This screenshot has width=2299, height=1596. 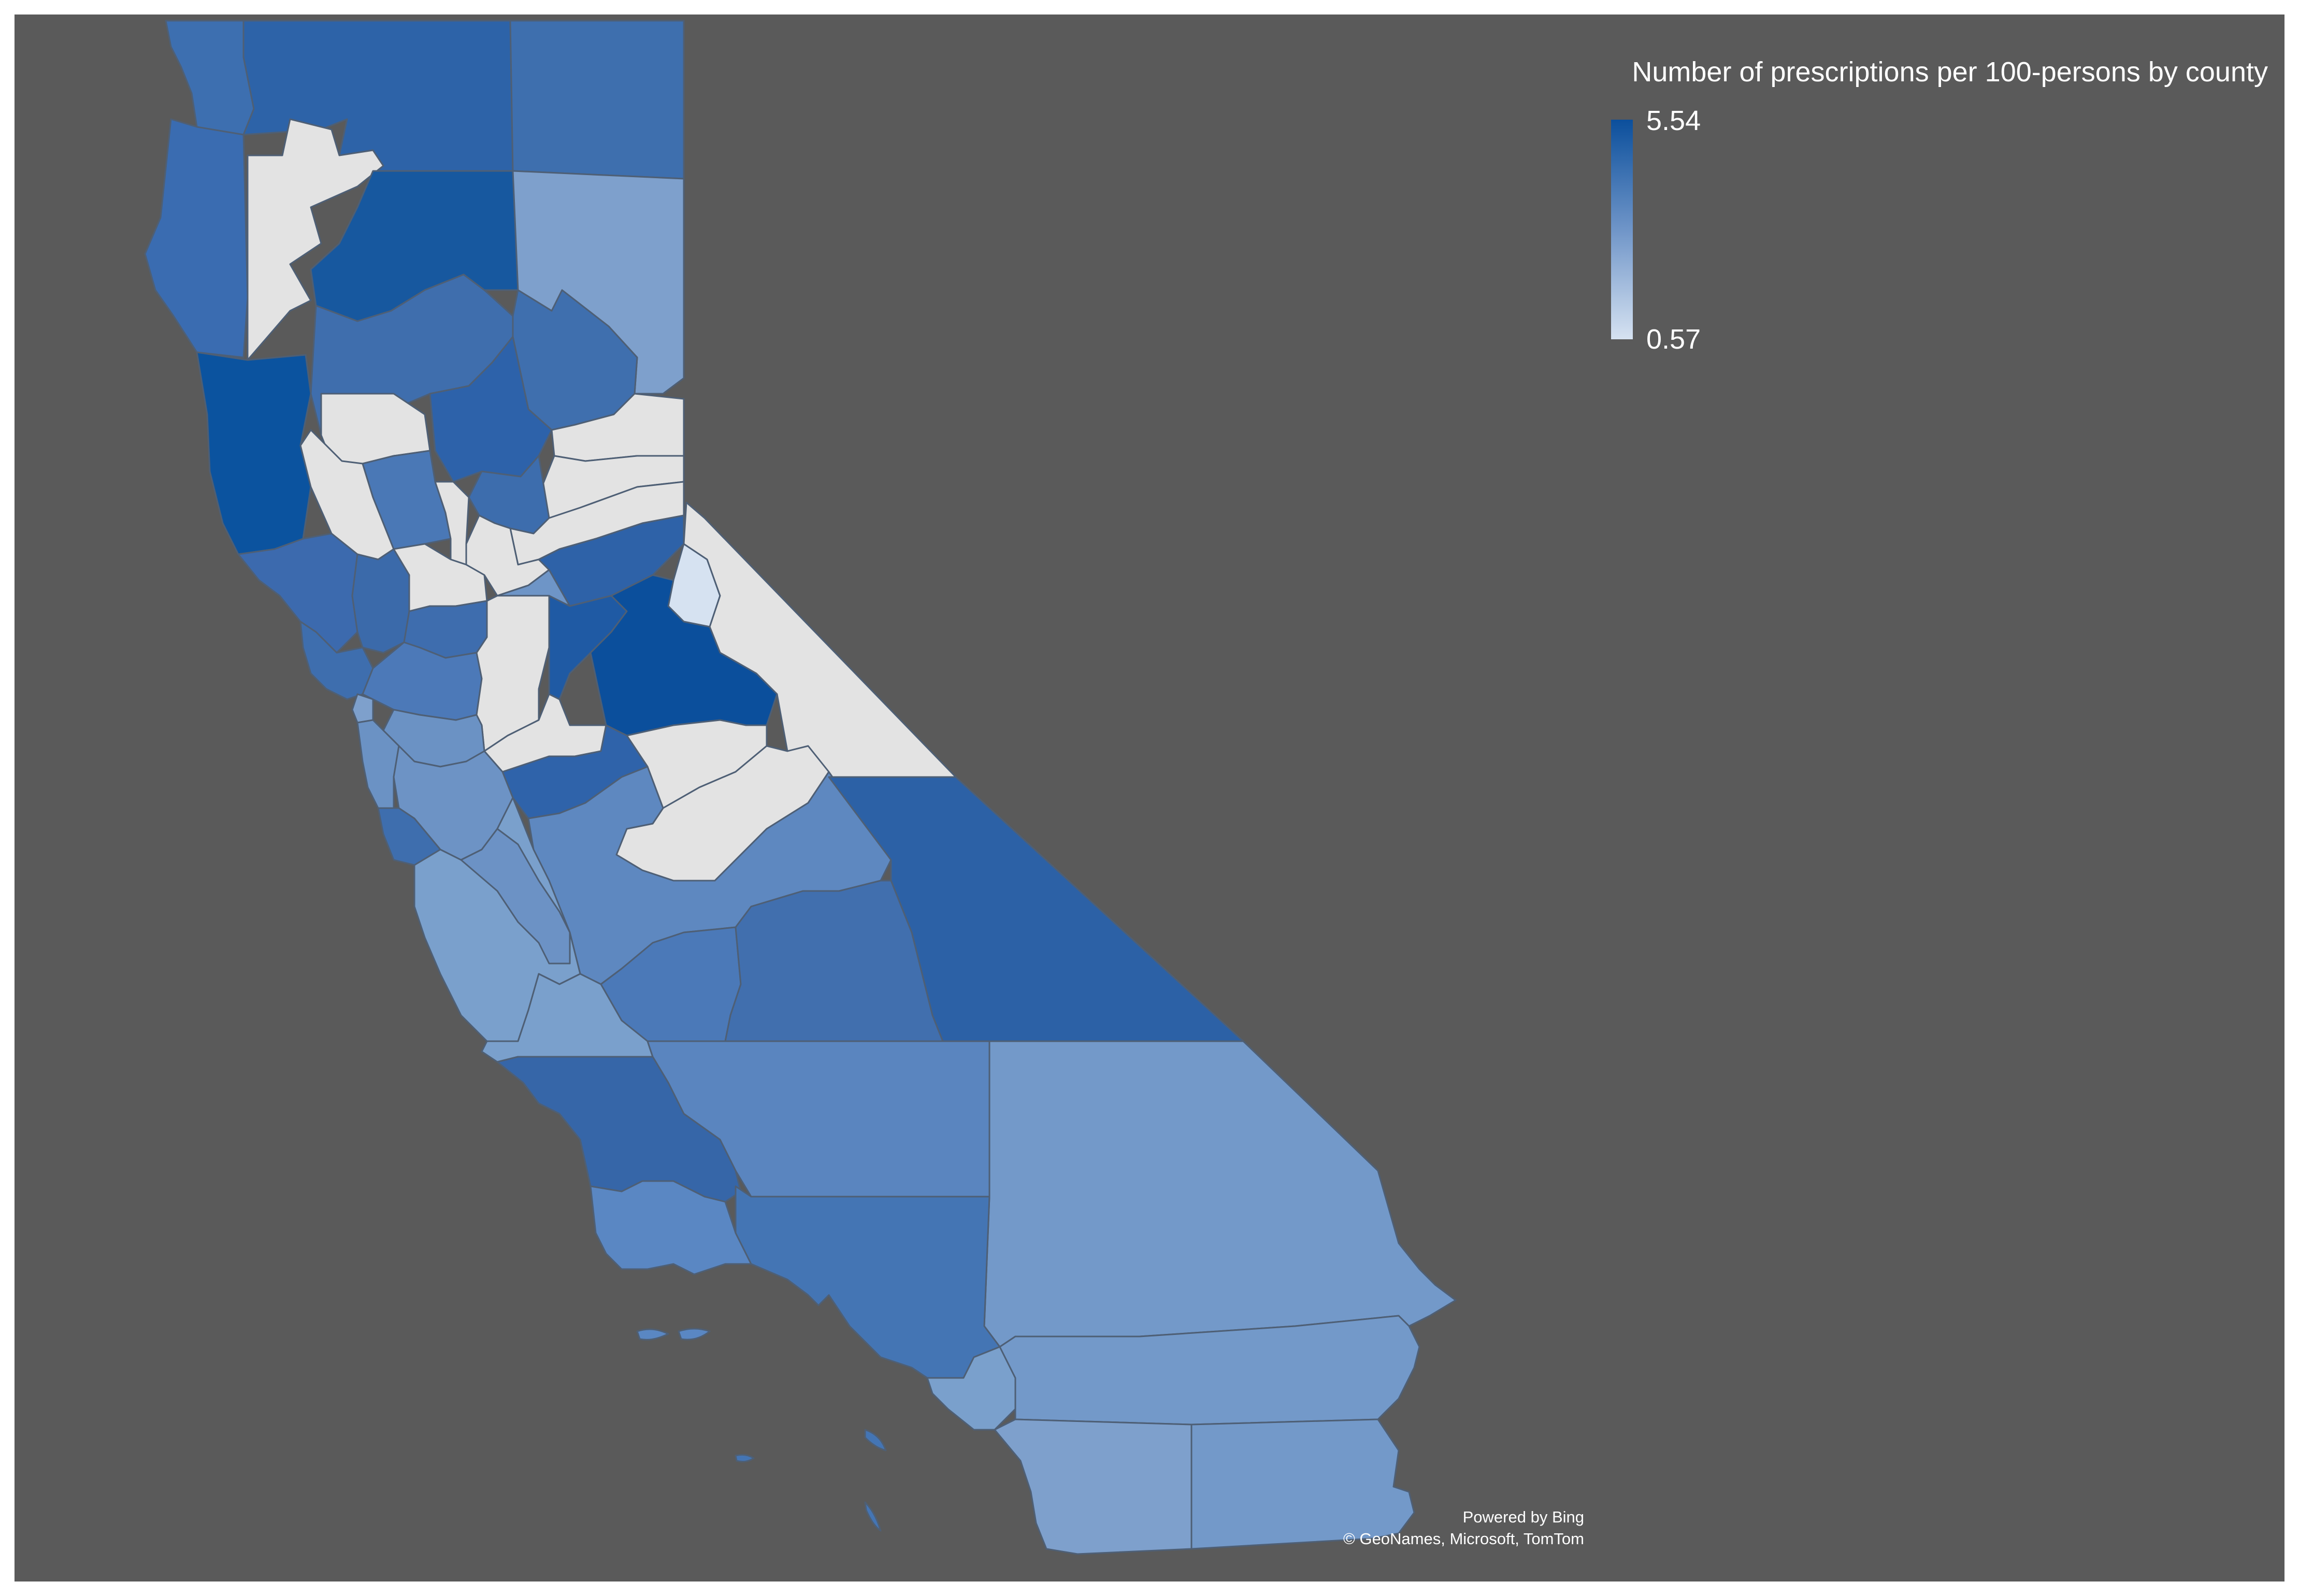 I want to click on island-san-clemente, so click(x=873, y=1516).